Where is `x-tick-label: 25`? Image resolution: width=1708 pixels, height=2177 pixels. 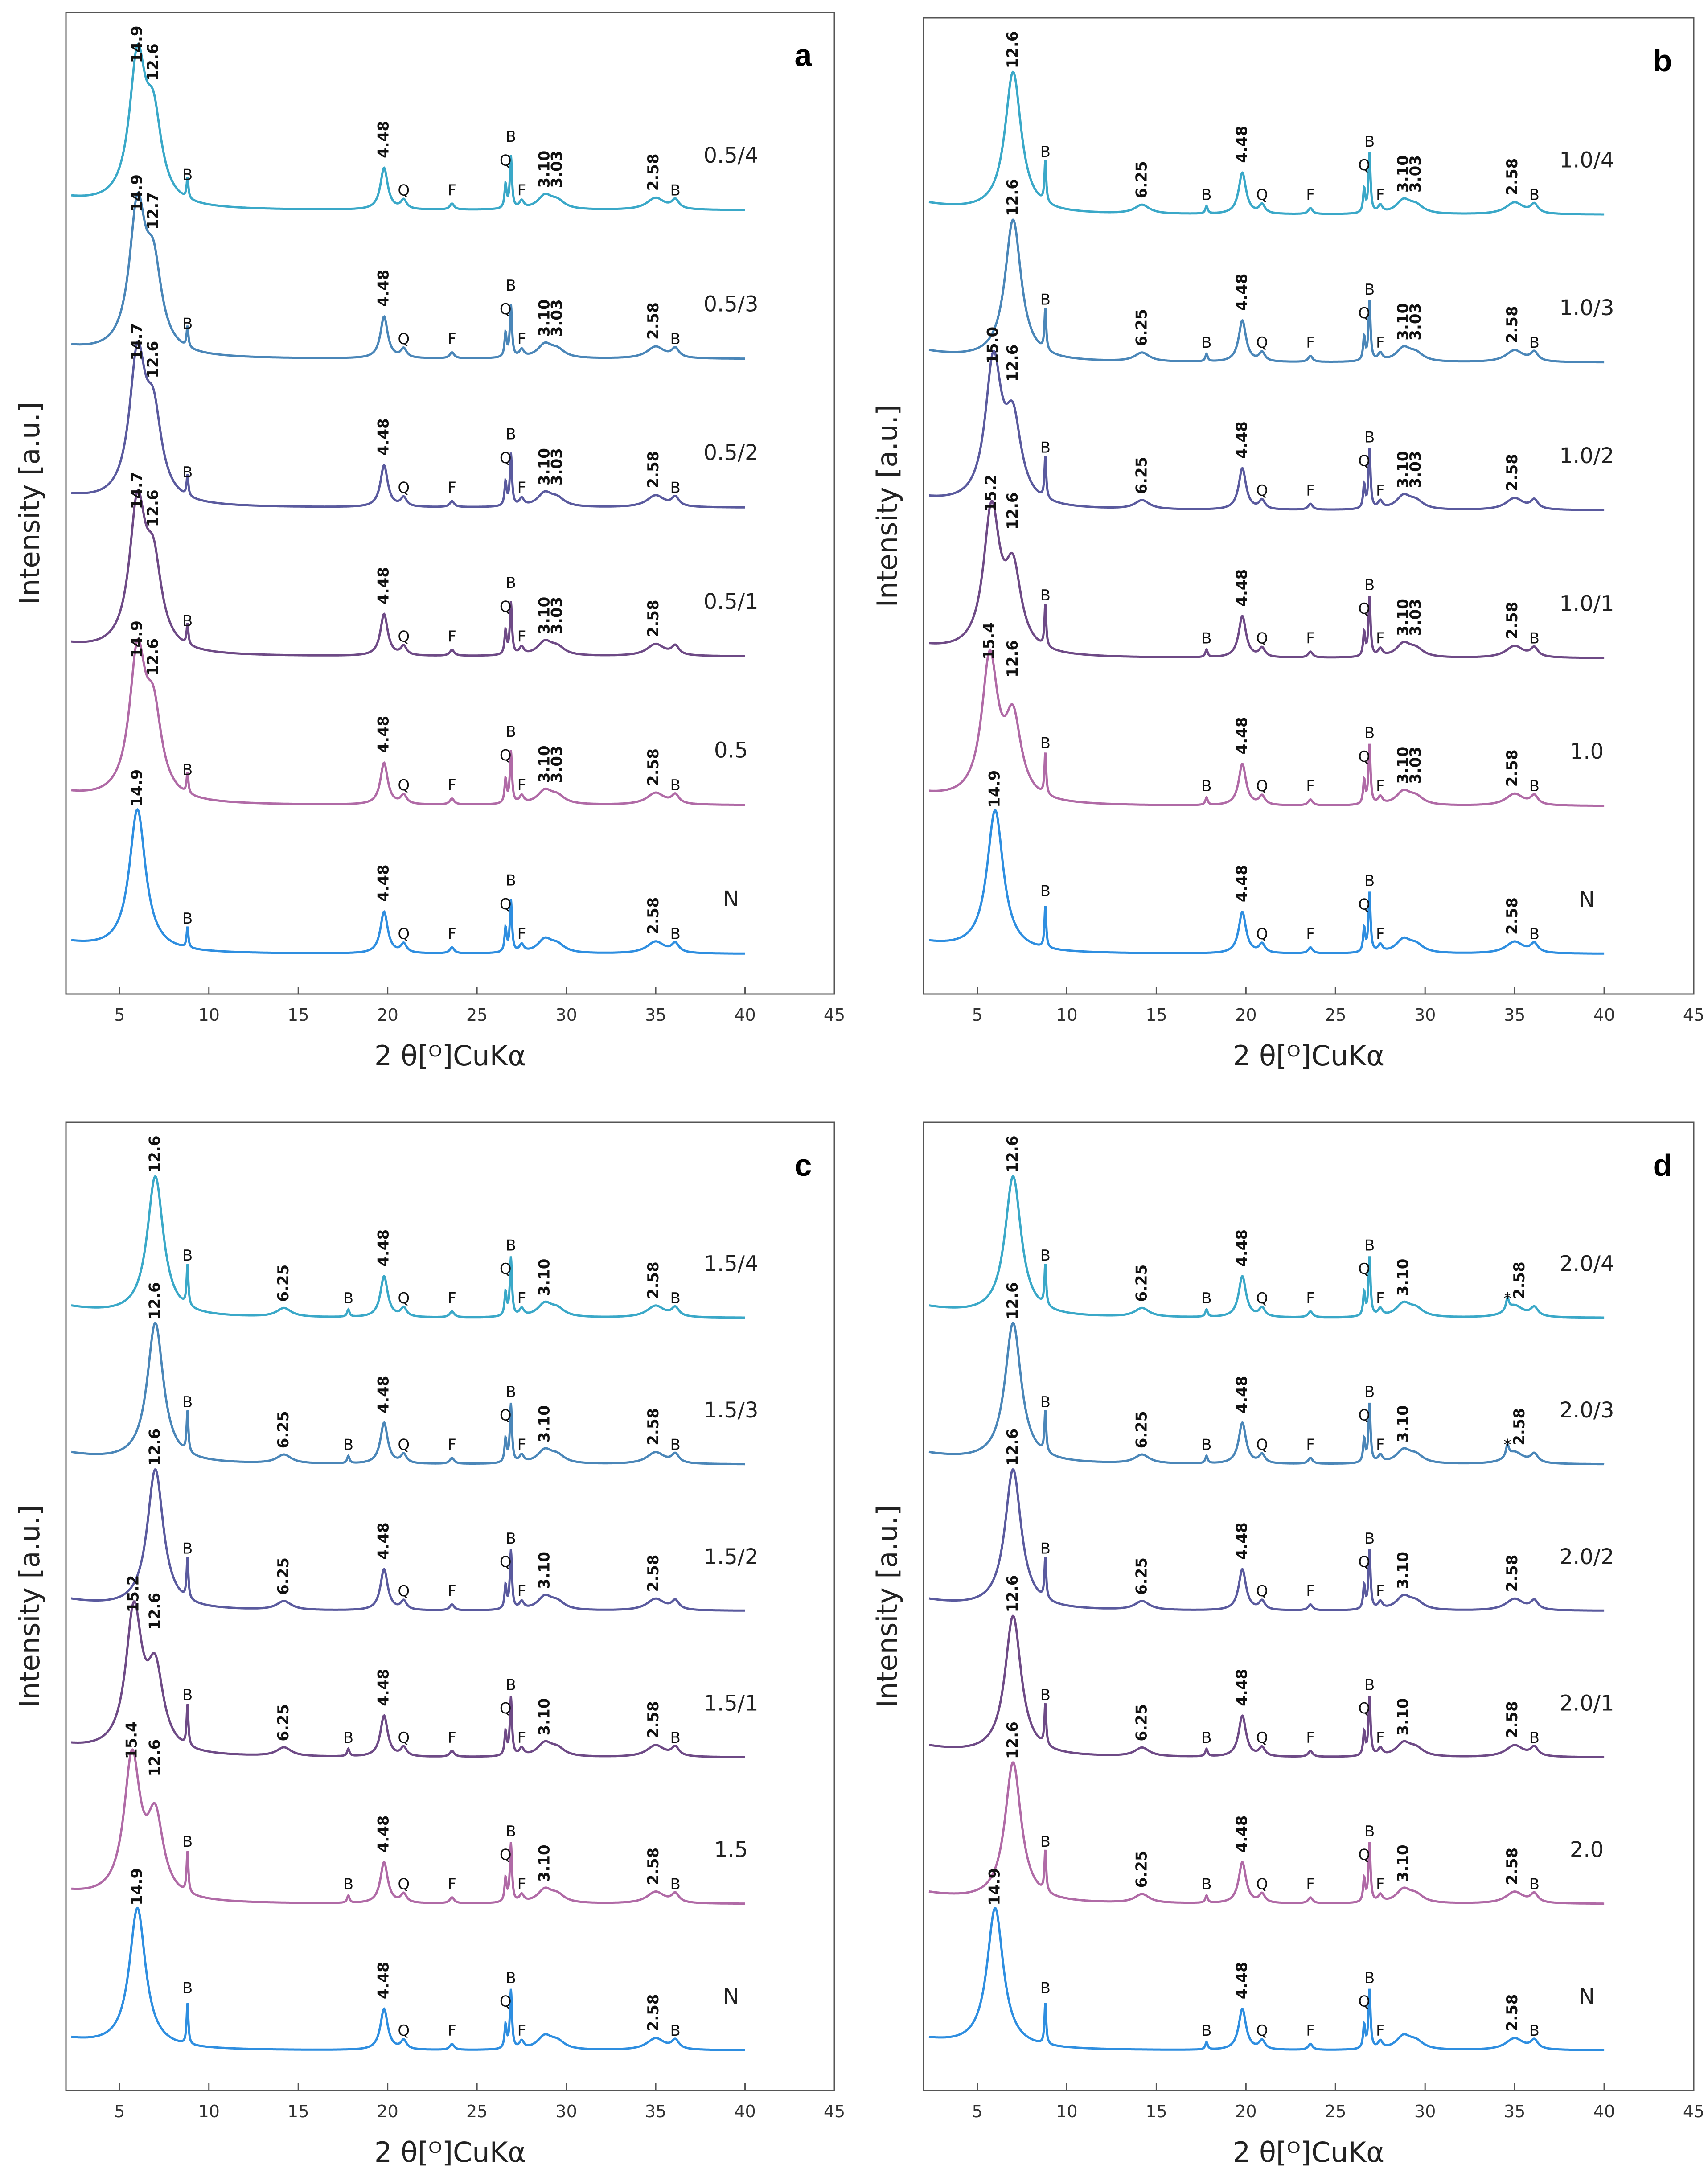 x-tick-label: 25 is located at coordinates (477, 2111).